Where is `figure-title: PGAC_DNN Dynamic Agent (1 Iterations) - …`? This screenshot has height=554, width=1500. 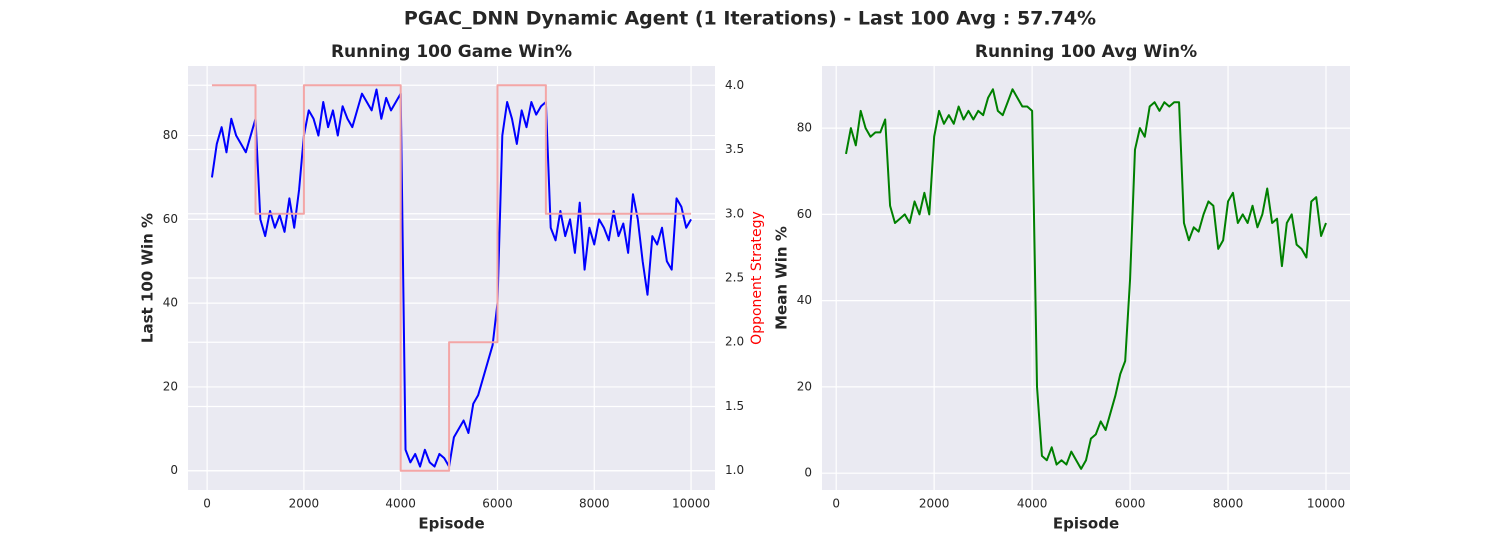 figure-title: PGAC_DNN Dynamic Agent (1 Iterations) - … is located at coordinates (750, 19).